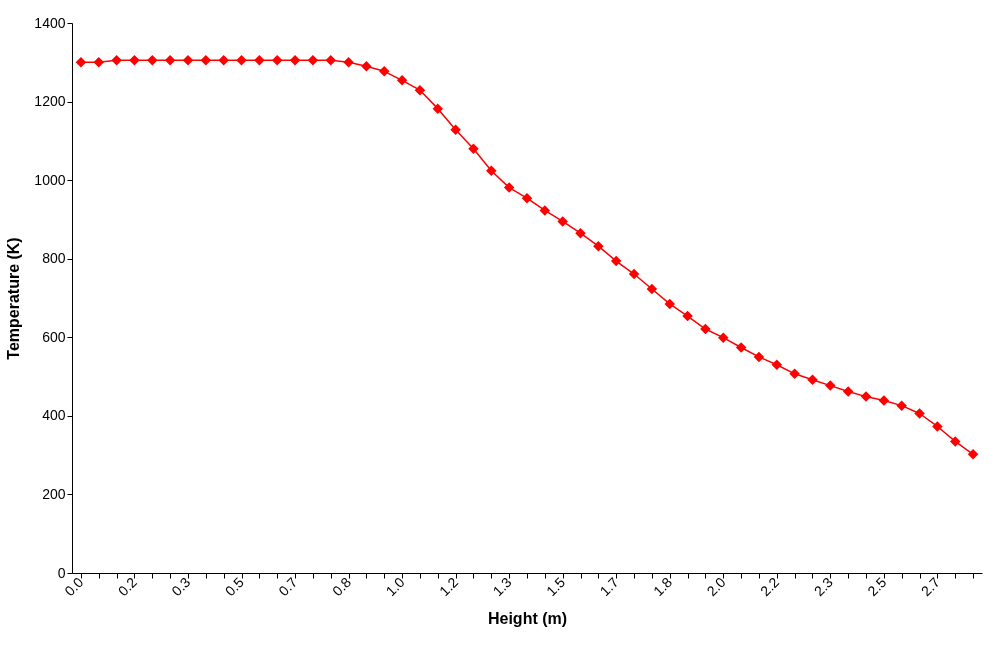  What do you see at coordinates (663, 586) in the screenshot?
I see `x-tick-label: 1.8` at bounding box center [663, 586].